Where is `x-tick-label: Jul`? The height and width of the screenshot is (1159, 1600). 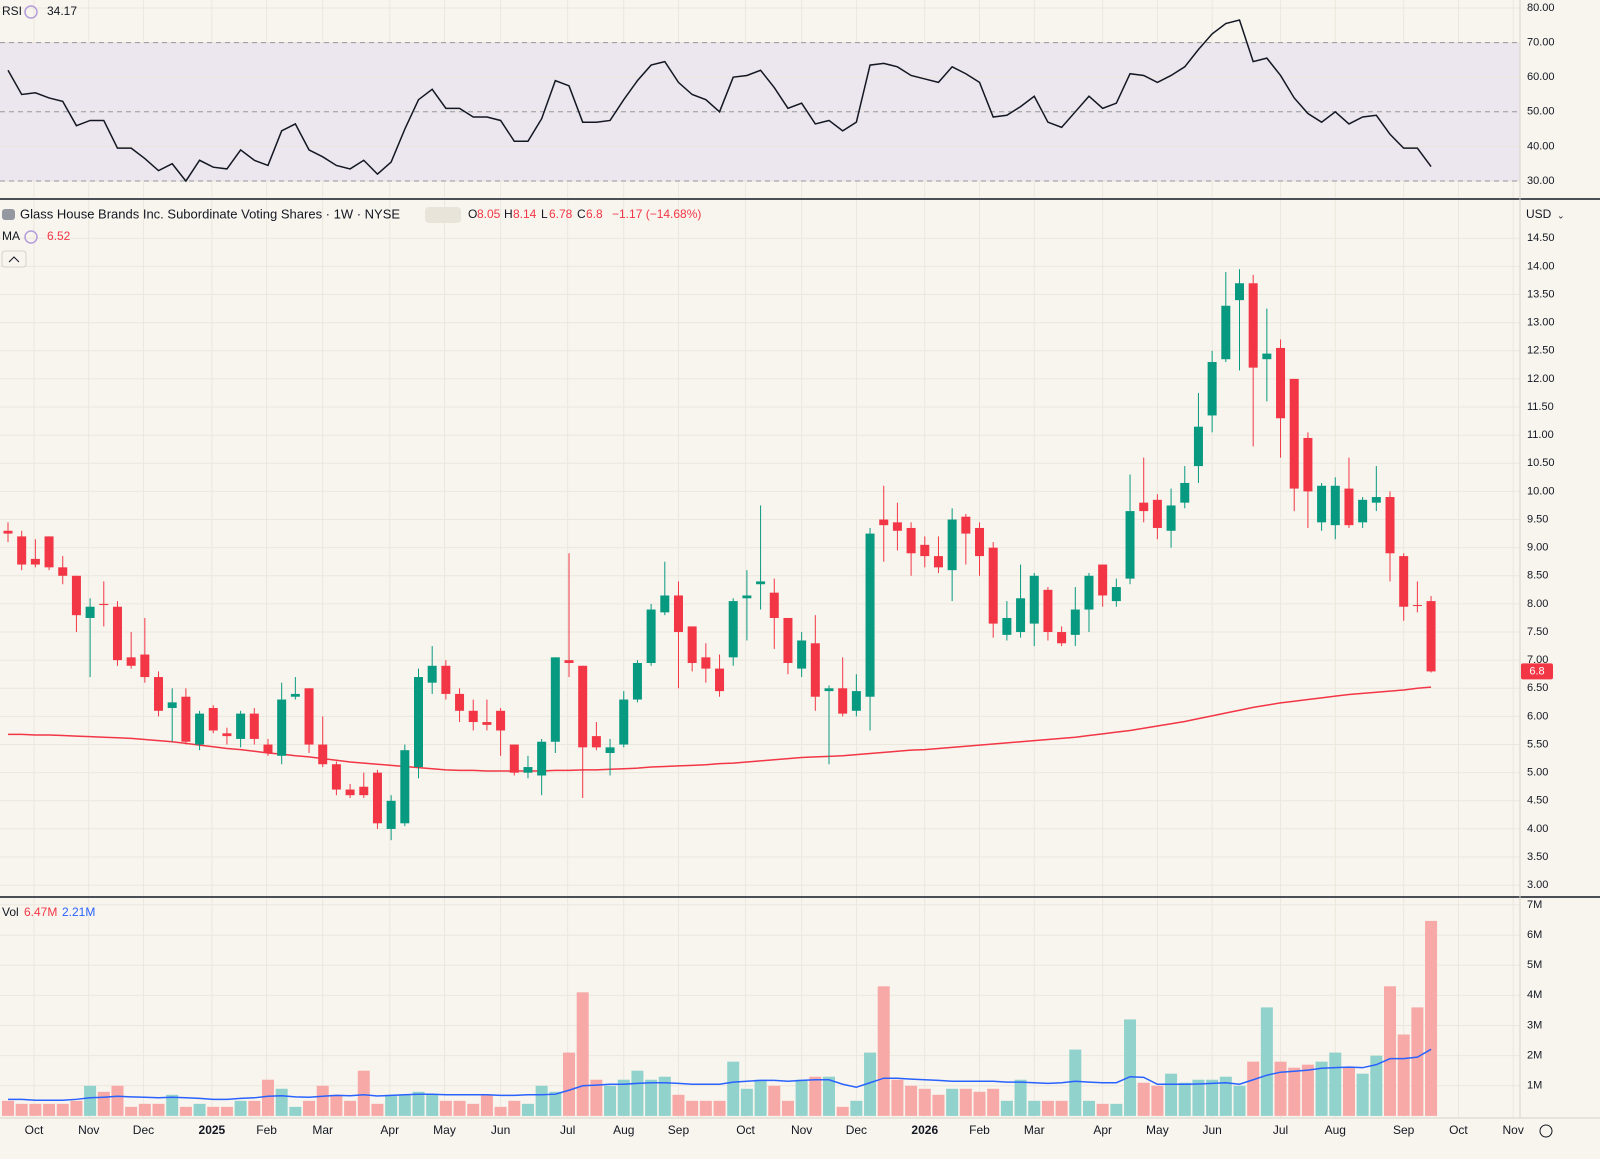 x-tick-label: Jul is located at coordinates (1280, 1130).